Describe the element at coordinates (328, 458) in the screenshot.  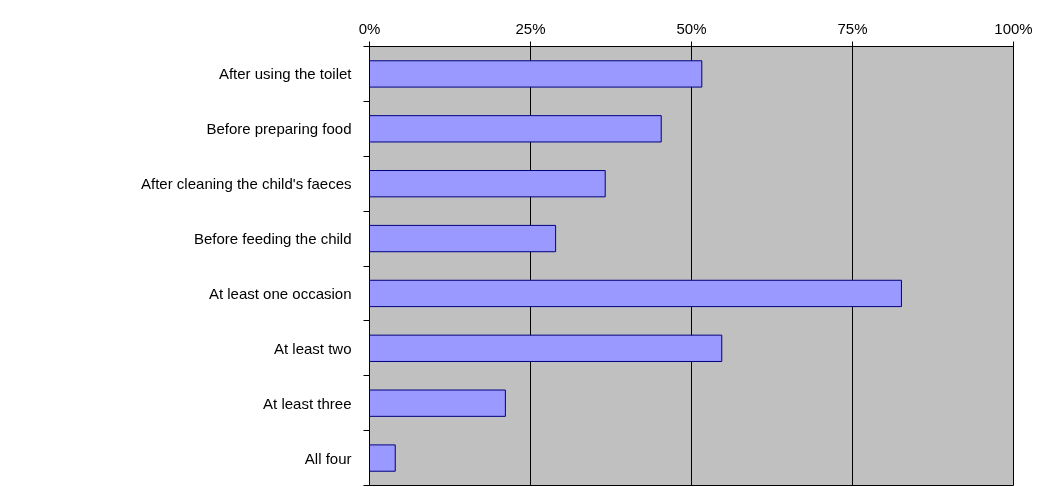
I see `y-tick-label: All four` at that location.